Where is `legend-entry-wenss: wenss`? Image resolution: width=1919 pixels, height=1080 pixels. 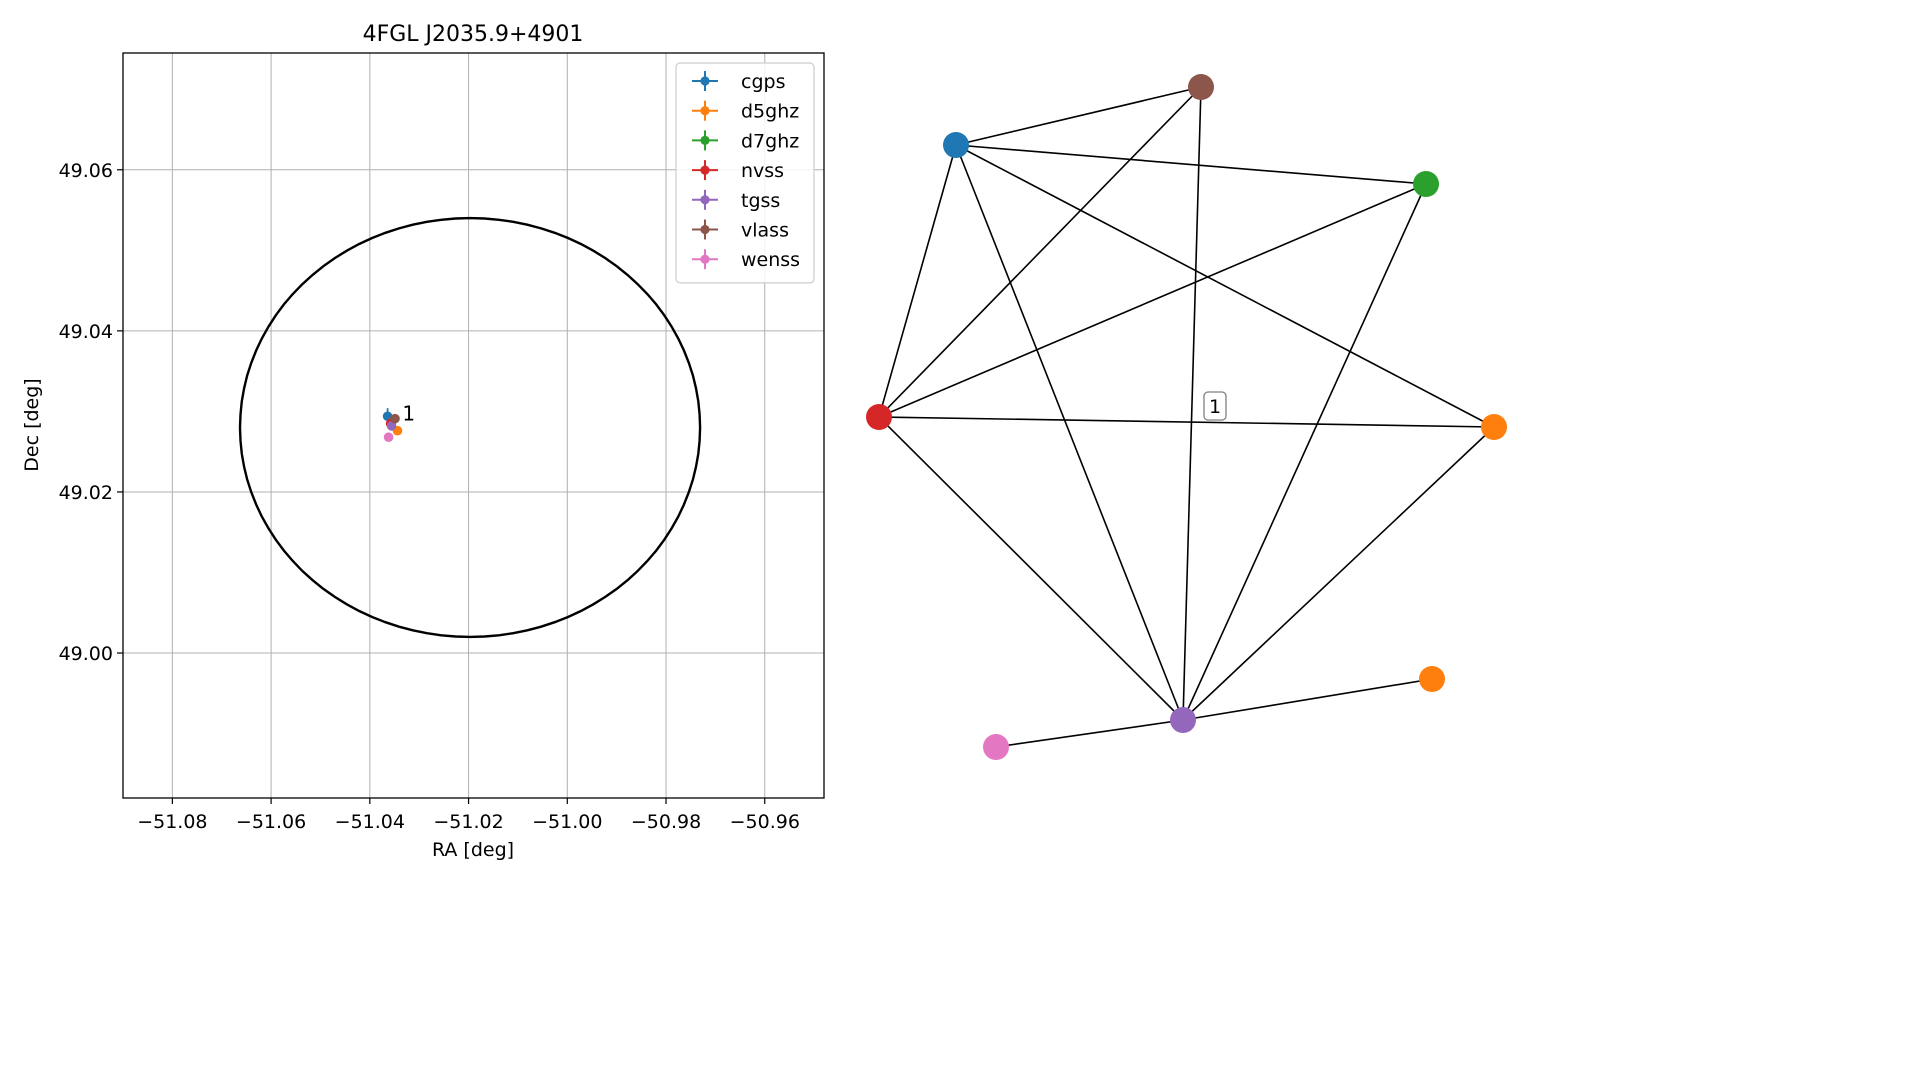
legend-entry-wenss: wenss is located at coordinates (746, 260).